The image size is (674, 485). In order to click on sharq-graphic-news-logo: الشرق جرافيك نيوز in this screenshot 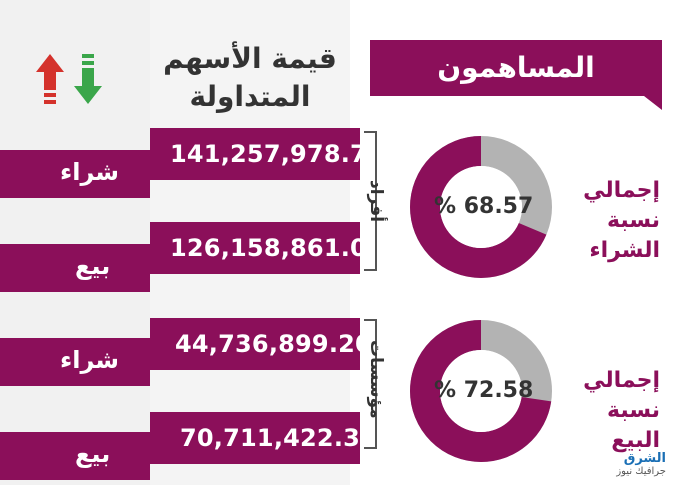, I will do `click(631, 467)`.